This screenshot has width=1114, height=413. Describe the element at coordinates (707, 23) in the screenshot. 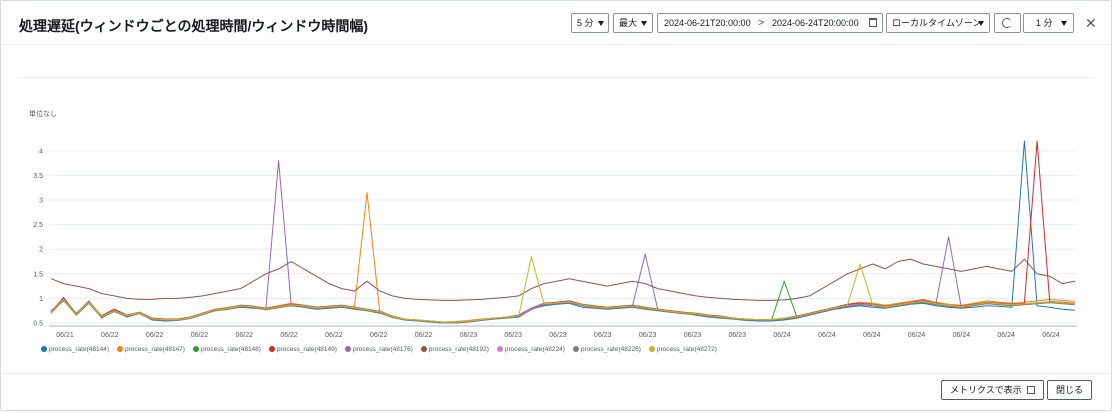

I see `range-start: 2024-06-21T20:00:00` at that location.